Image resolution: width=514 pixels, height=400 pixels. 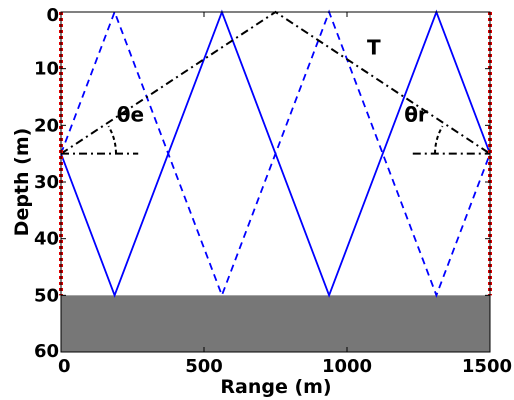 What do you see at coordinates (52, 15) in the screenshot?
I see `y-tick-label: 0` at bounding box center [52, 15].